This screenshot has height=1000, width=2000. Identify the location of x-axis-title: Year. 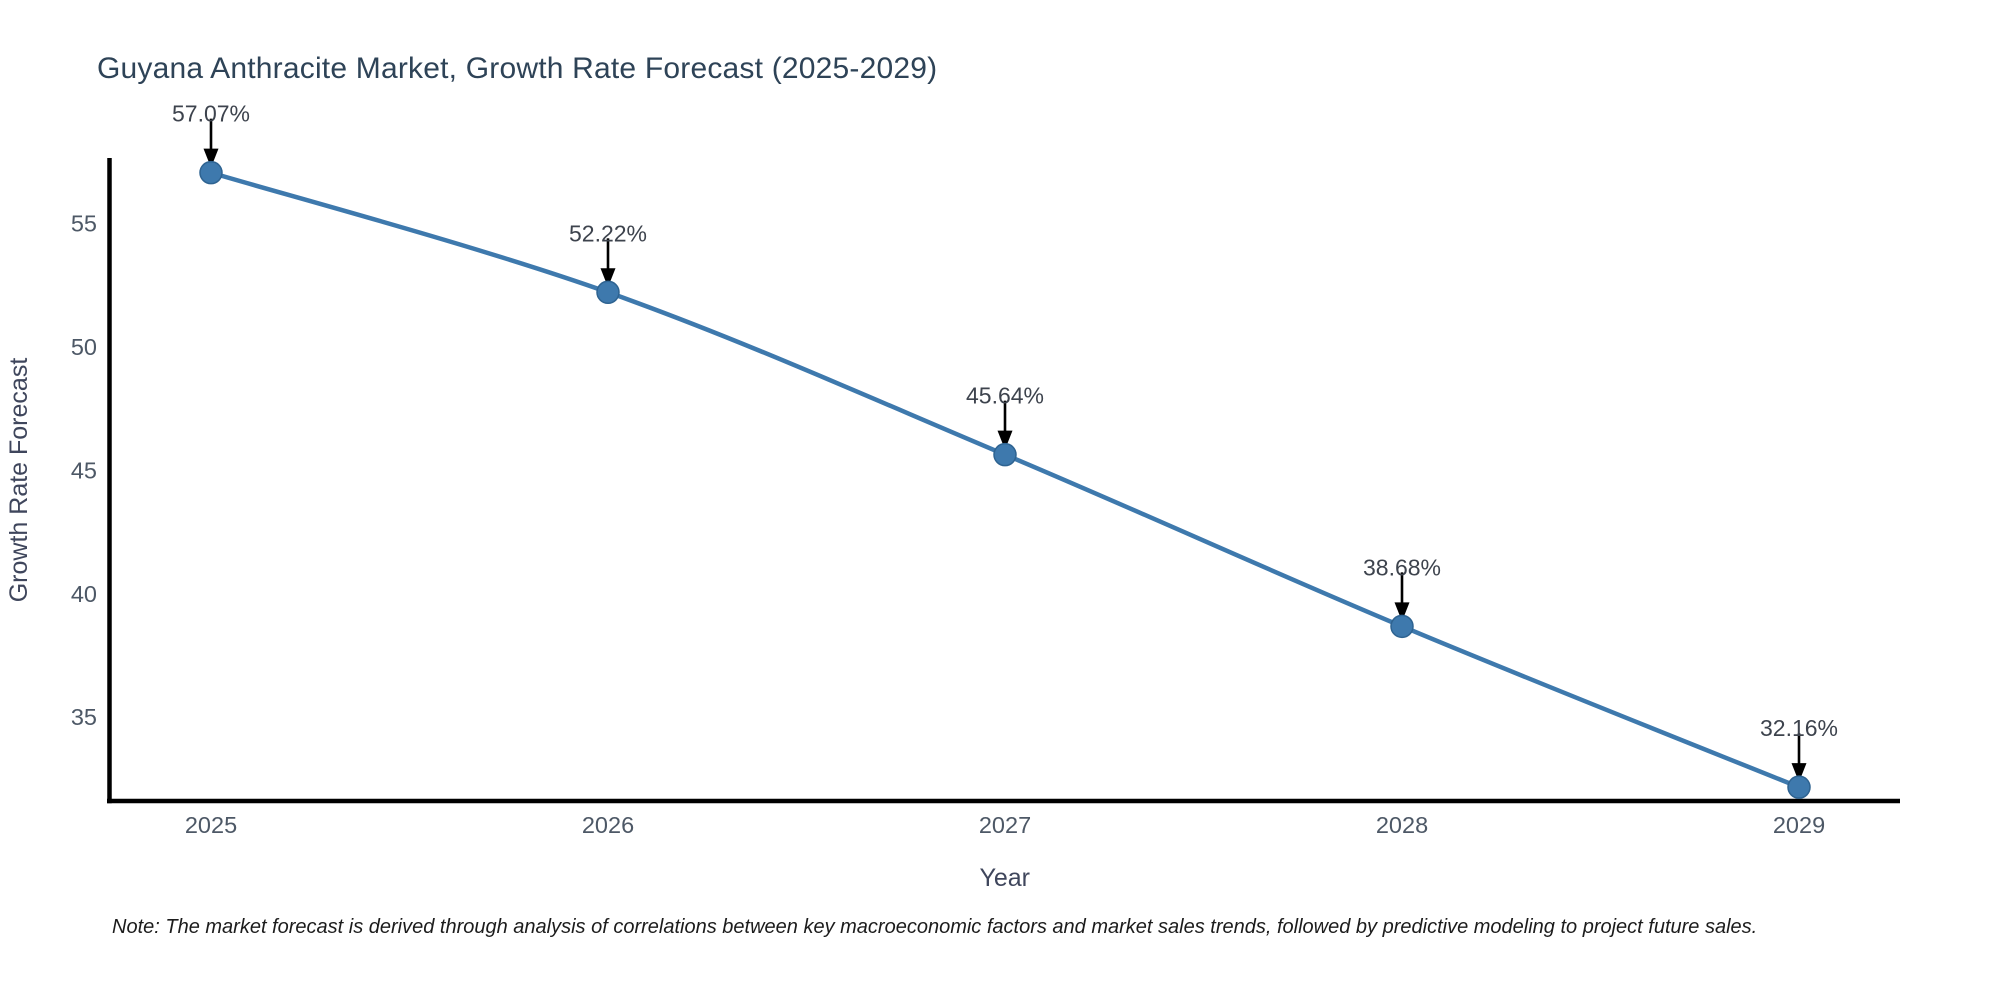
(1004, 878).